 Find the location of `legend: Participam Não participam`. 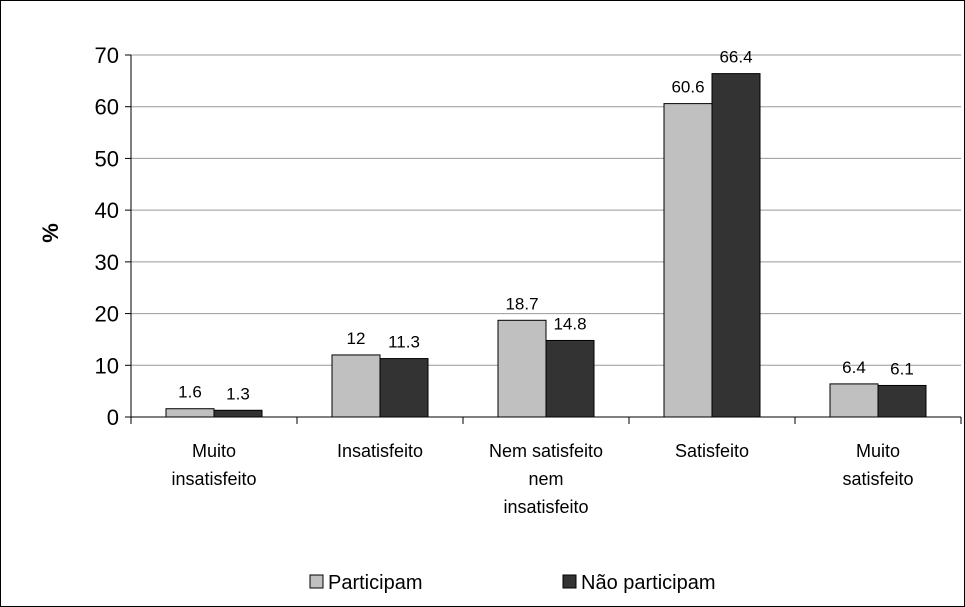

legend: Participam Não participam is located at coordinates (512, 583).